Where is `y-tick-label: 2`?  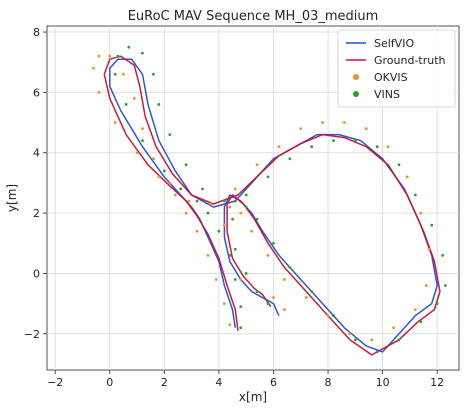
y-tick-label: 2 is located at coordinates (36, 213).